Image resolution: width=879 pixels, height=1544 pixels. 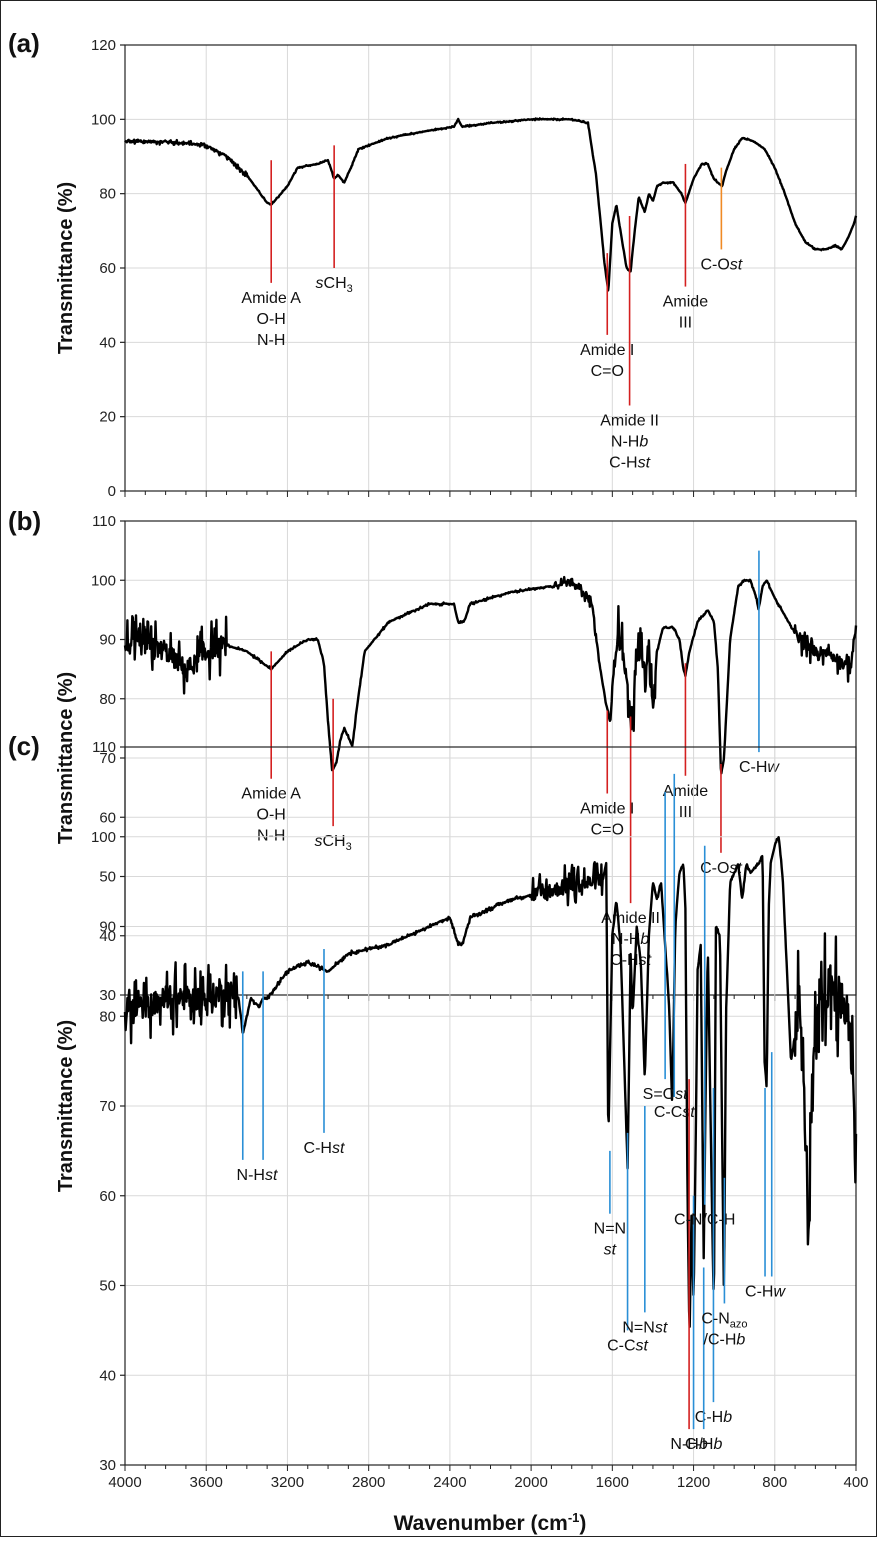 What do you see at coordinates (481, 1523) in the screenshot?
I see `x-axis-label-base: Wavenumber (cm` at bounding box center [481, 1523].